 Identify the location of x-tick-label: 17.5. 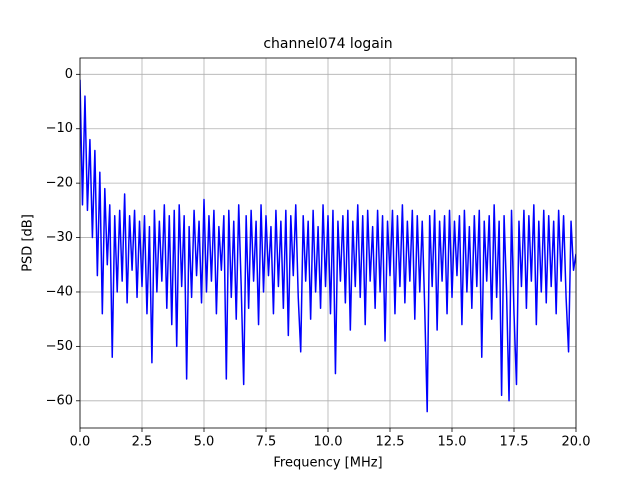
(514, 442).